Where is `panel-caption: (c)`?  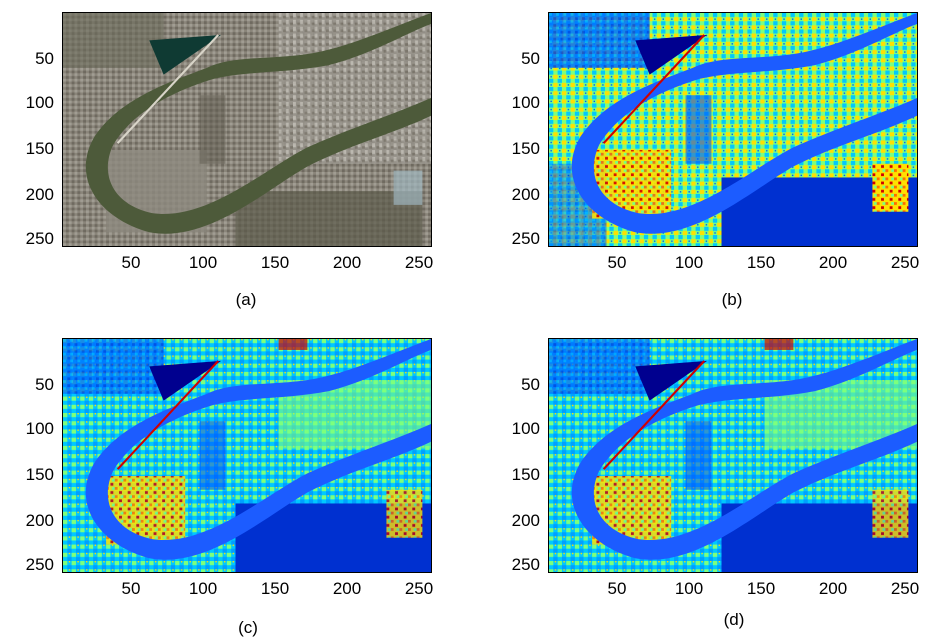
panel-caption: (c) is located at coordinates (248, 627).